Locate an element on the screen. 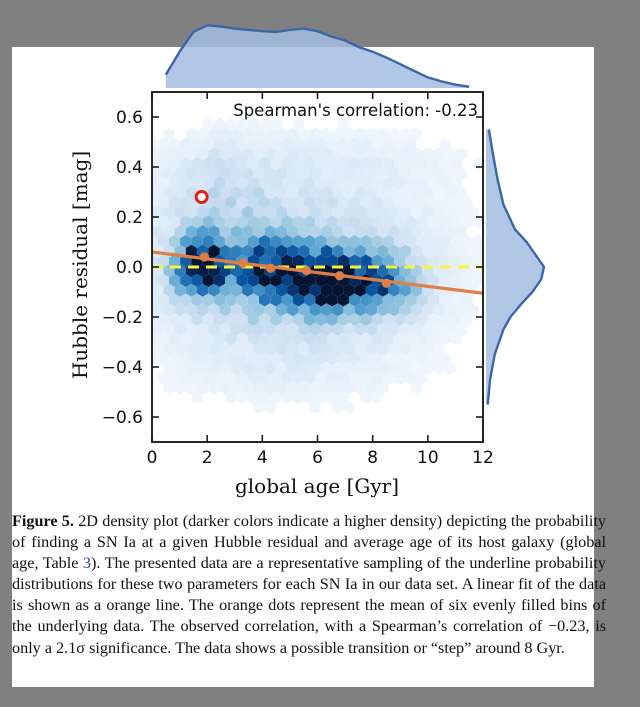 This screenshot has height=707, width=640. caption-table-reference: 3 is located at coordinates (86, 563).